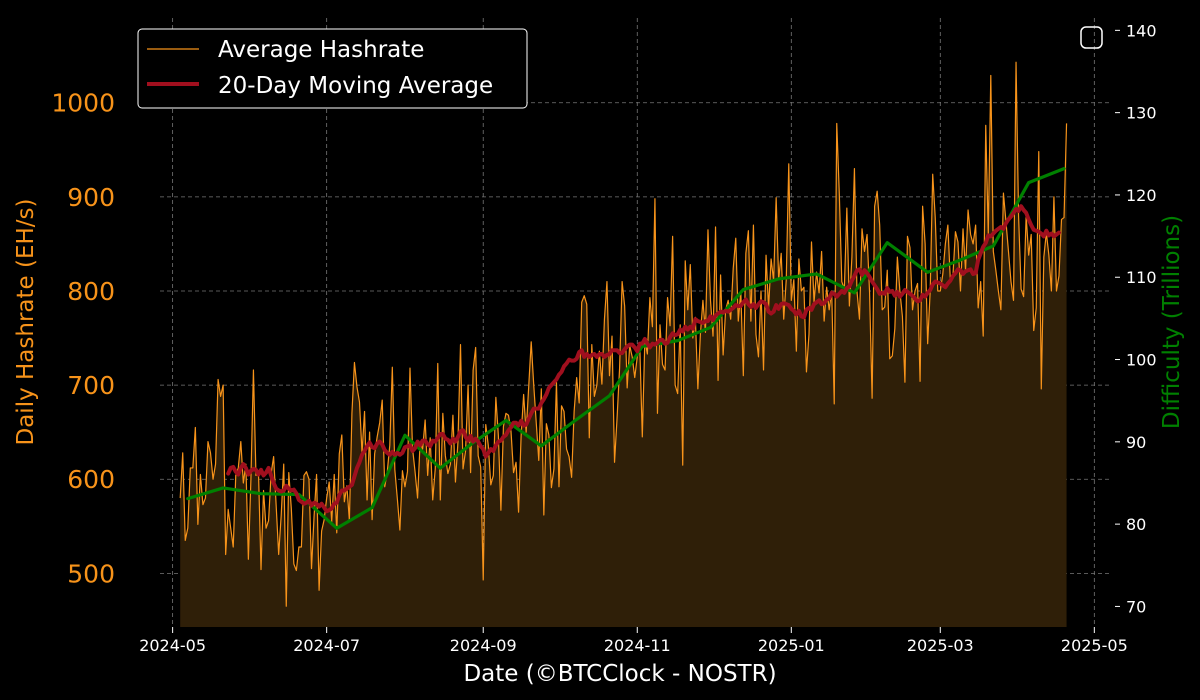 The image size is (1200, 700). I want to click on y-right-tick-label: 90, so click(1136, 442).